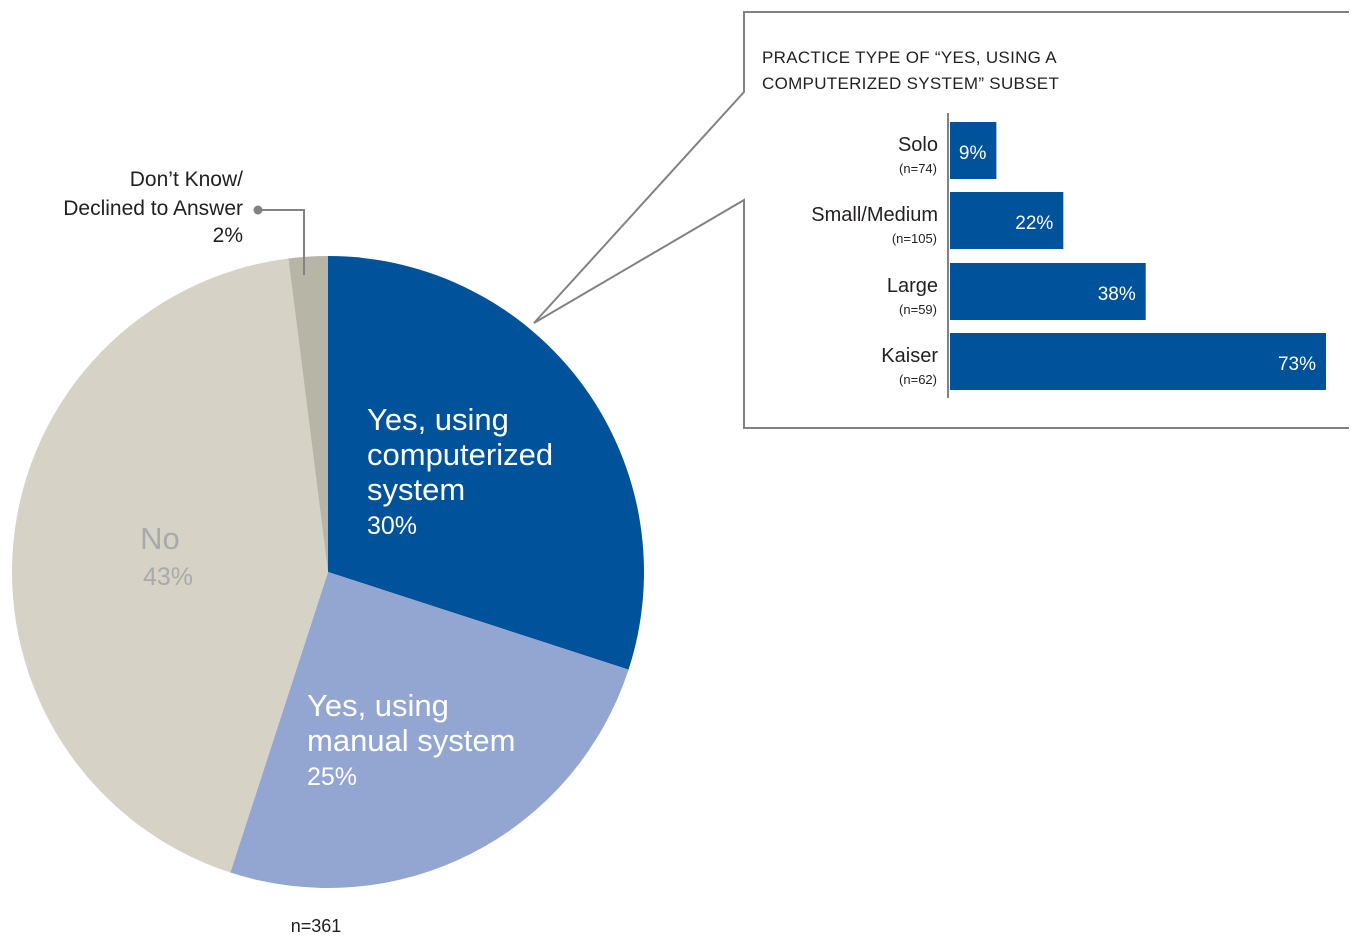  Describe the element at coordinates (941, 313) in the screenshot. I see `callout-border-bottom` at that location.